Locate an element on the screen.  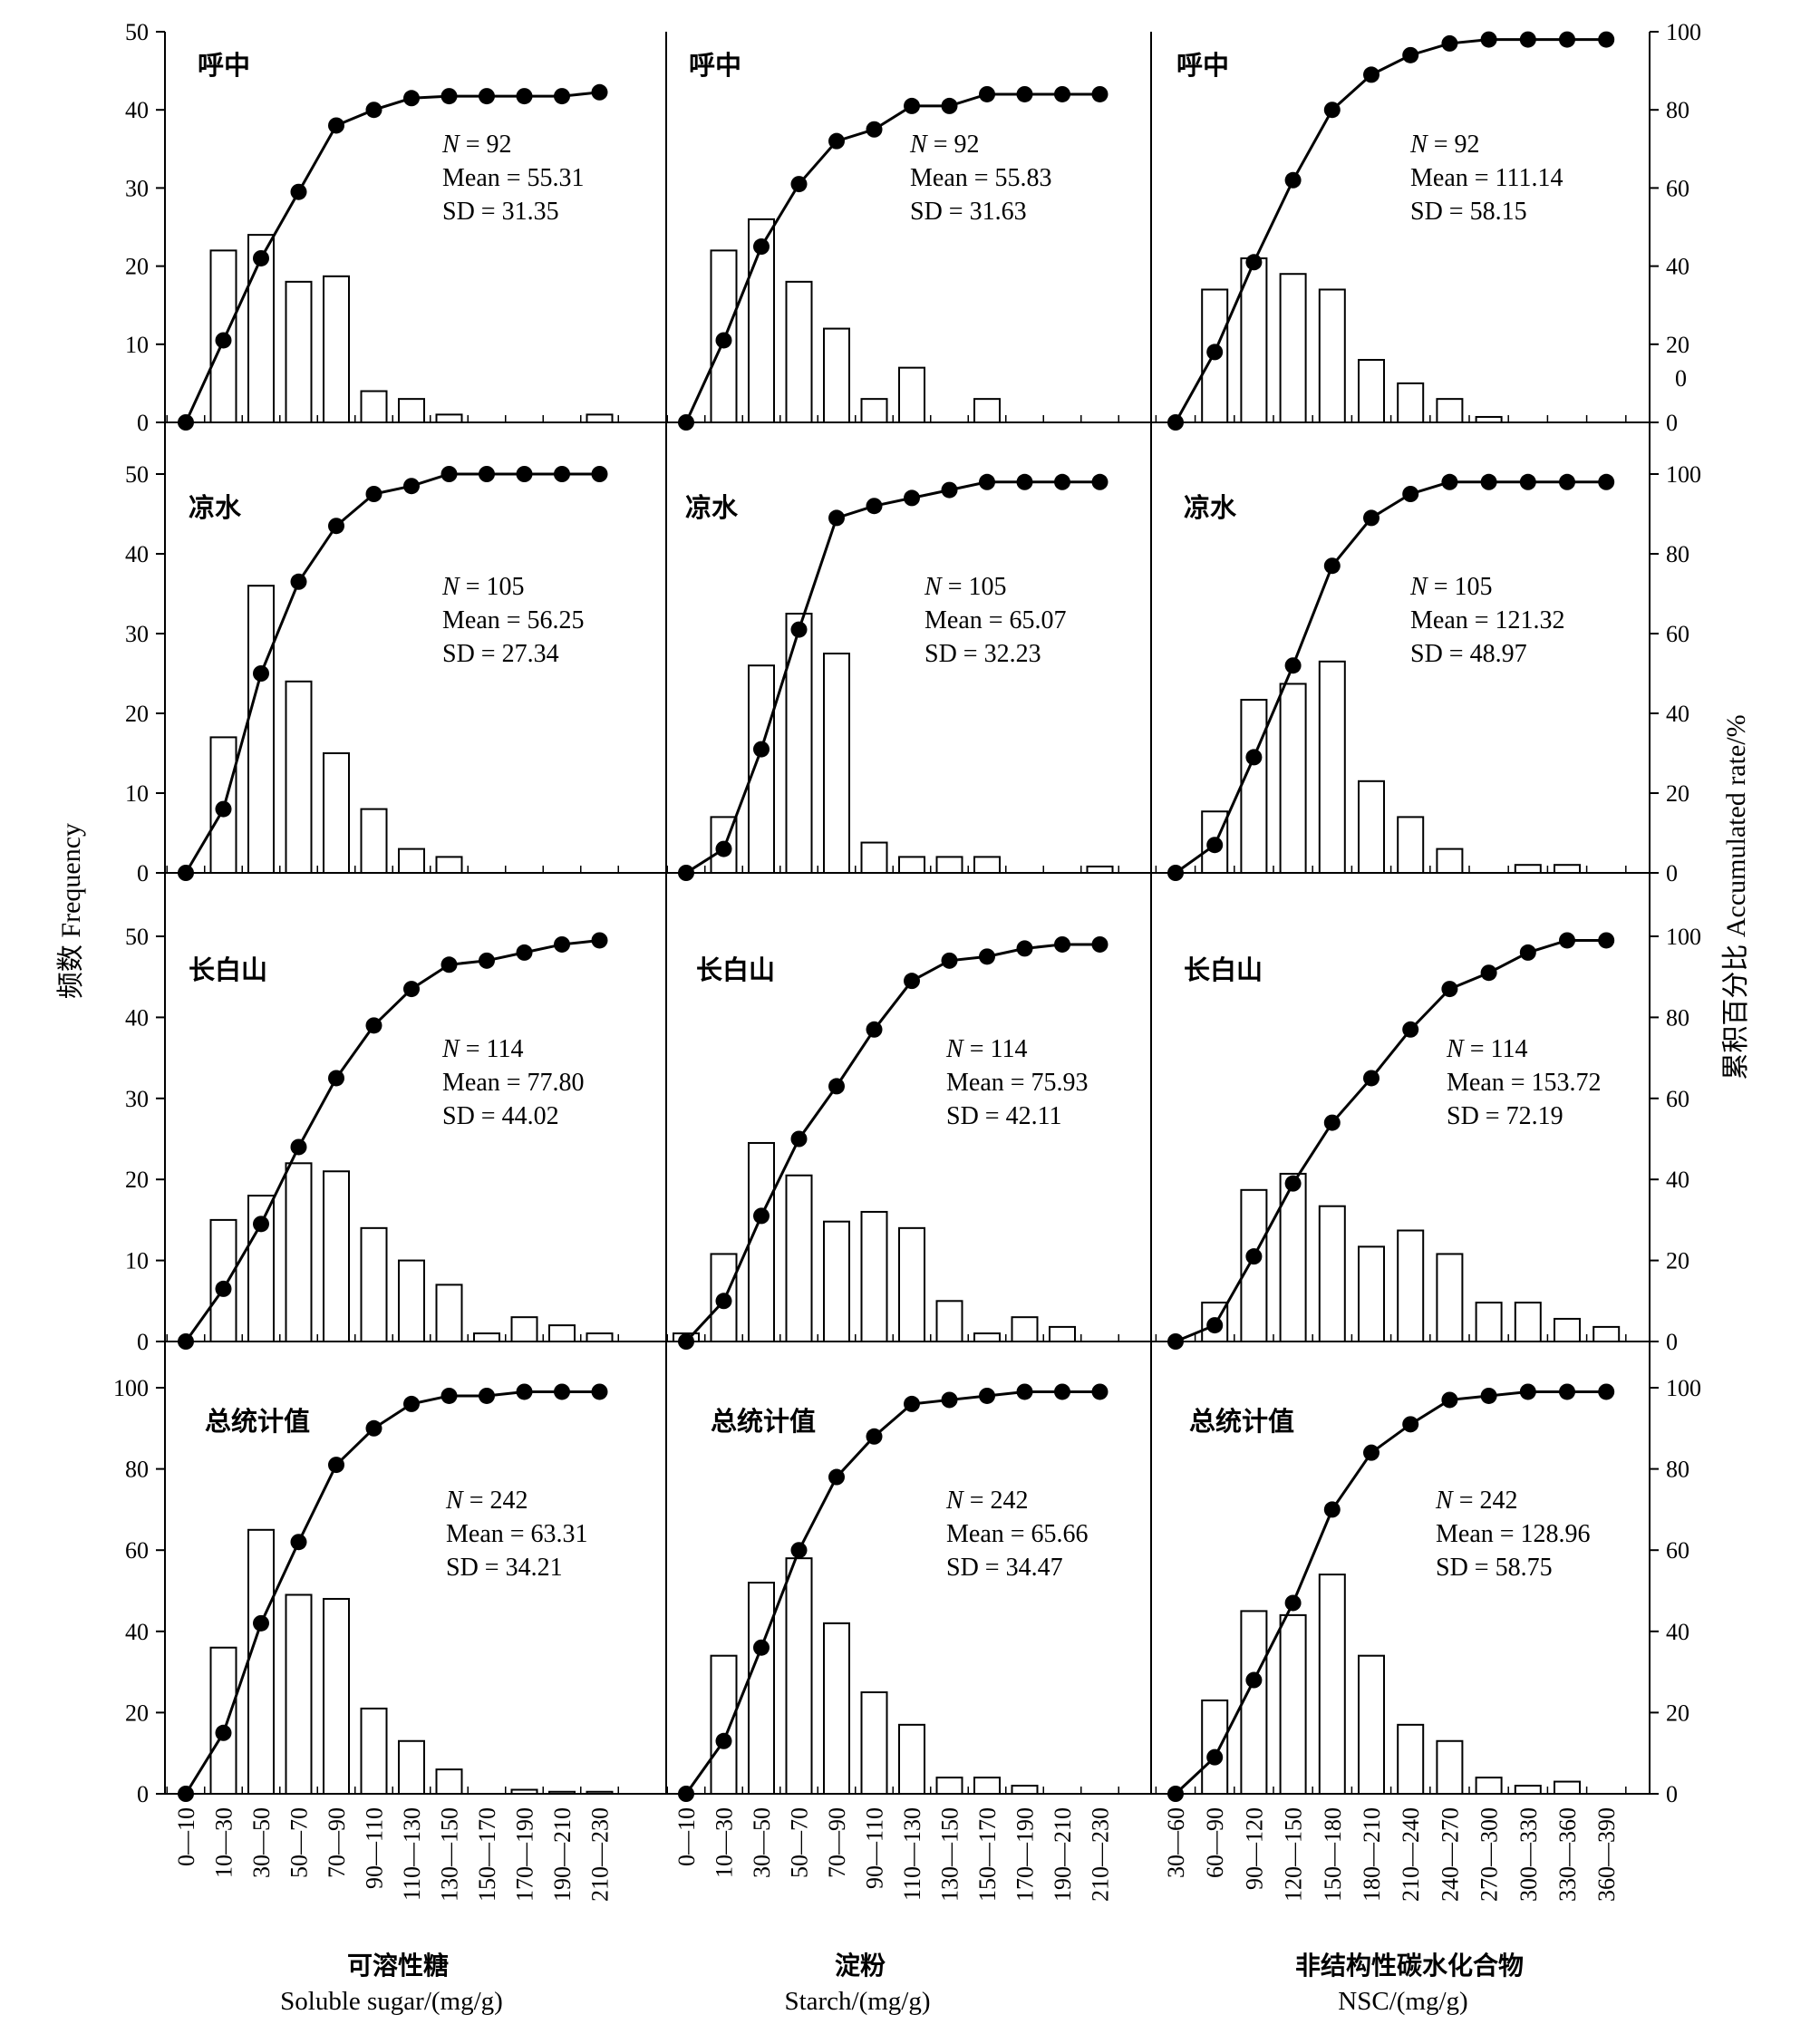
left-tick-label: 0 is located at coordinates (143, 423).